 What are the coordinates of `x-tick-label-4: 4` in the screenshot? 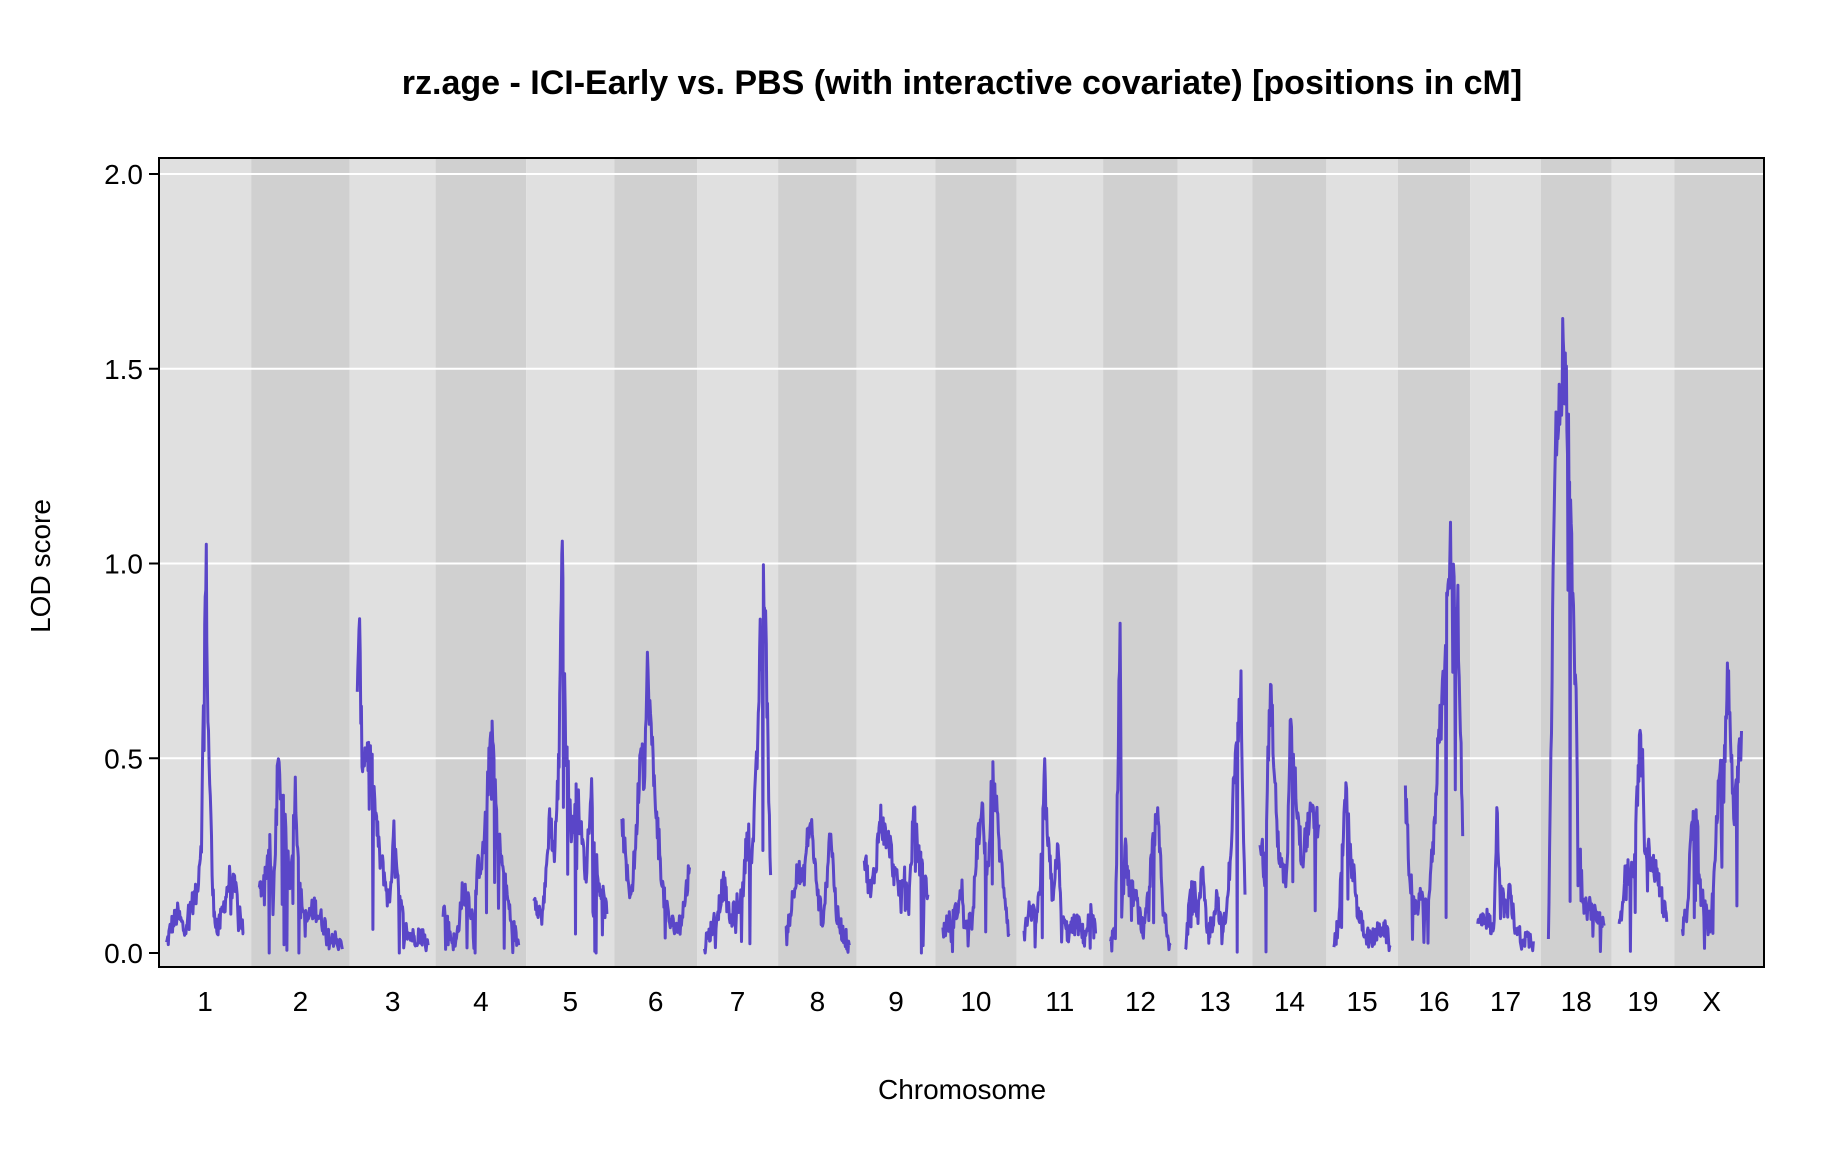 It's located at (481, 1001).